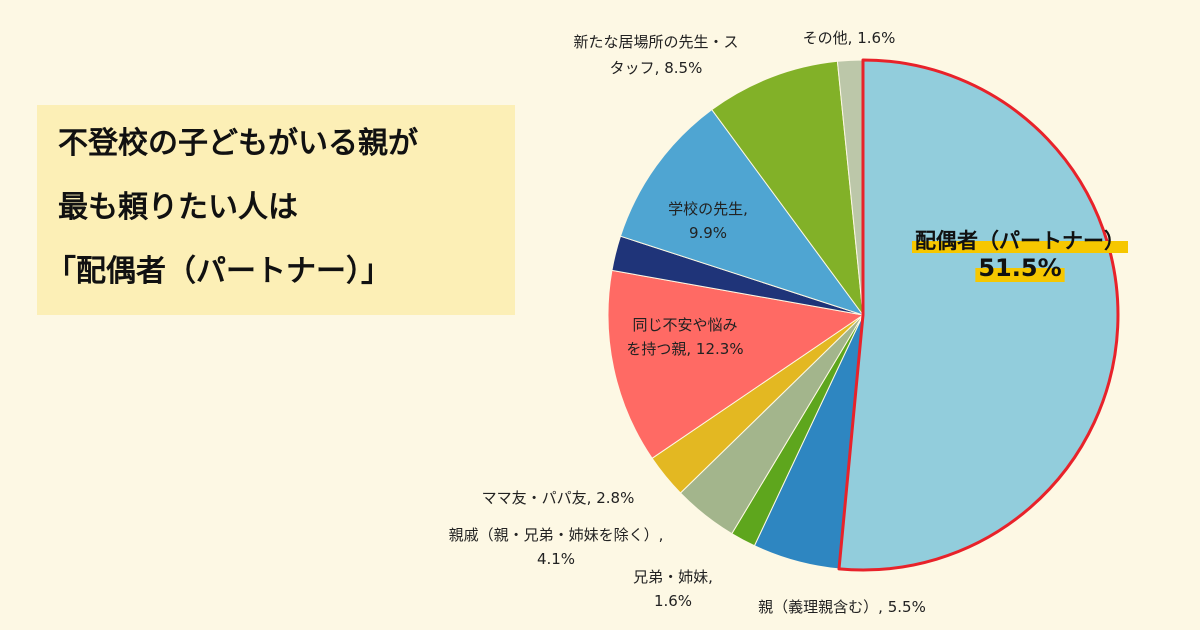 Image resolution: width=1200 pixels, height=630 pixels. What do you see at coordinates (178, 207) in the screenshot?
I see `headline-line-2: 最も頼りたい人は` at bounding box center [178, 207].